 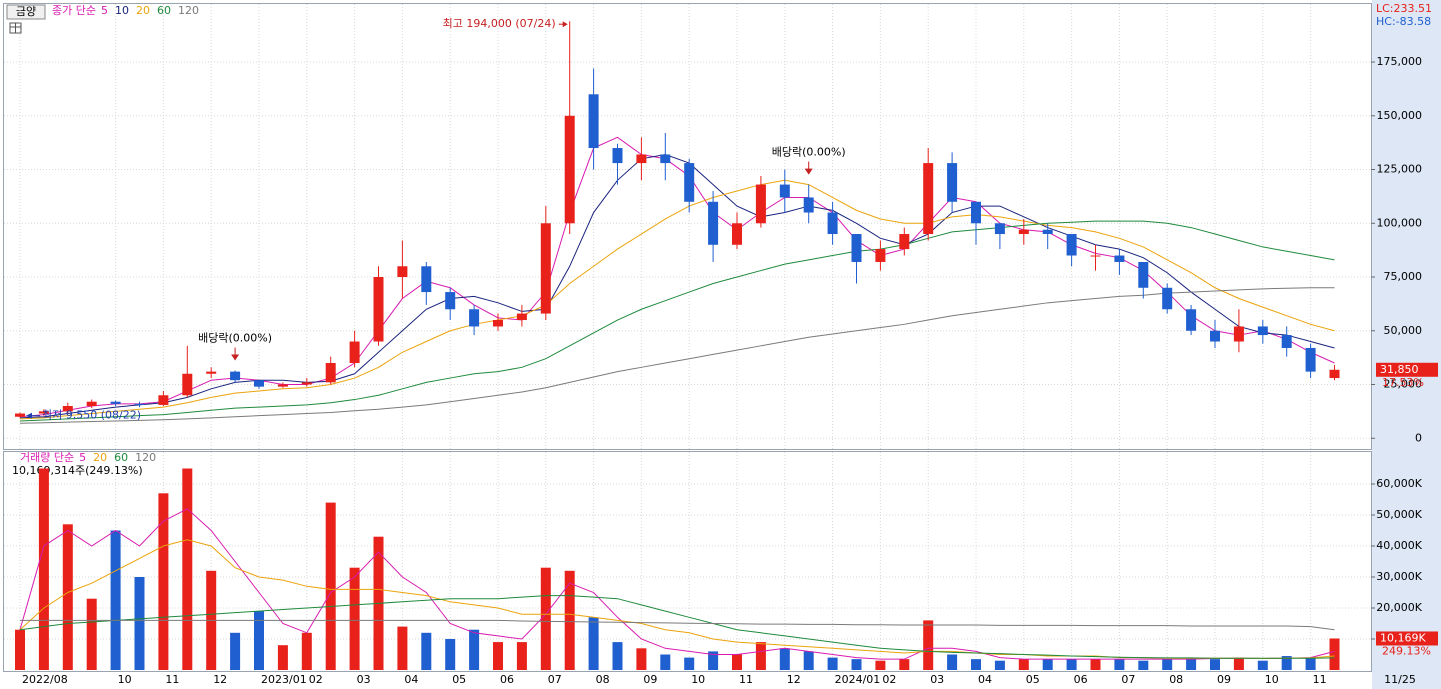 I want to click on legend-title: 종가 단순, so click(x=74, y=10).